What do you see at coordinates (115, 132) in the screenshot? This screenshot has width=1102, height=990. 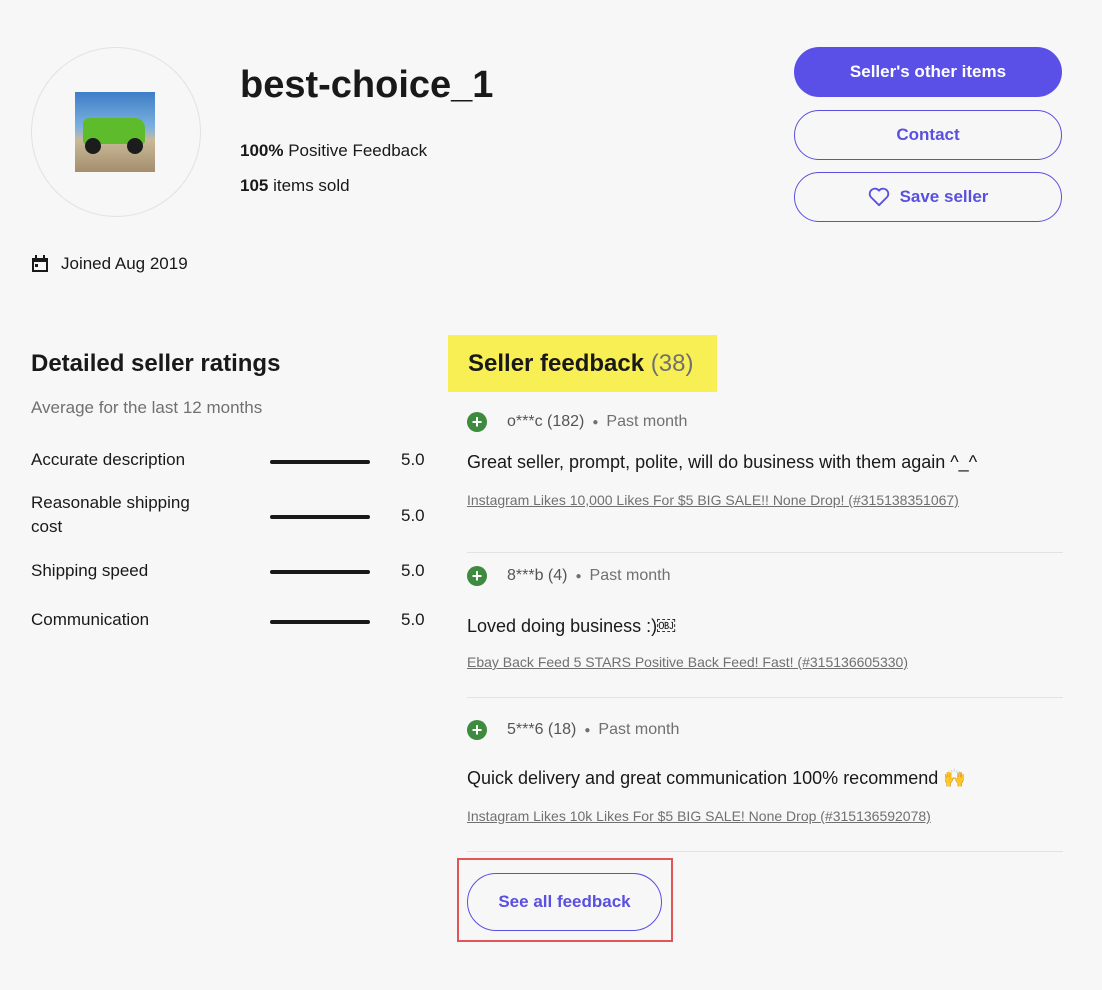 I see `seller-photo` at bounding box center [115, 132].